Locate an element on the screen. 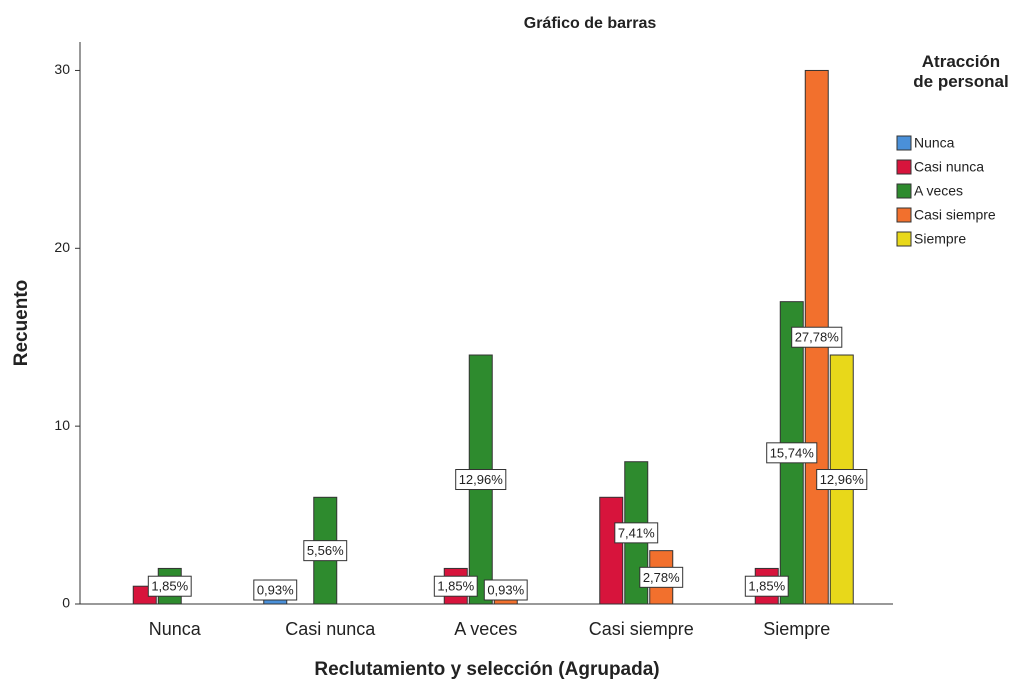 The width and height of the screenshot is (1029, 683). data-label: 15,74% is located at coordinates (792, 452).